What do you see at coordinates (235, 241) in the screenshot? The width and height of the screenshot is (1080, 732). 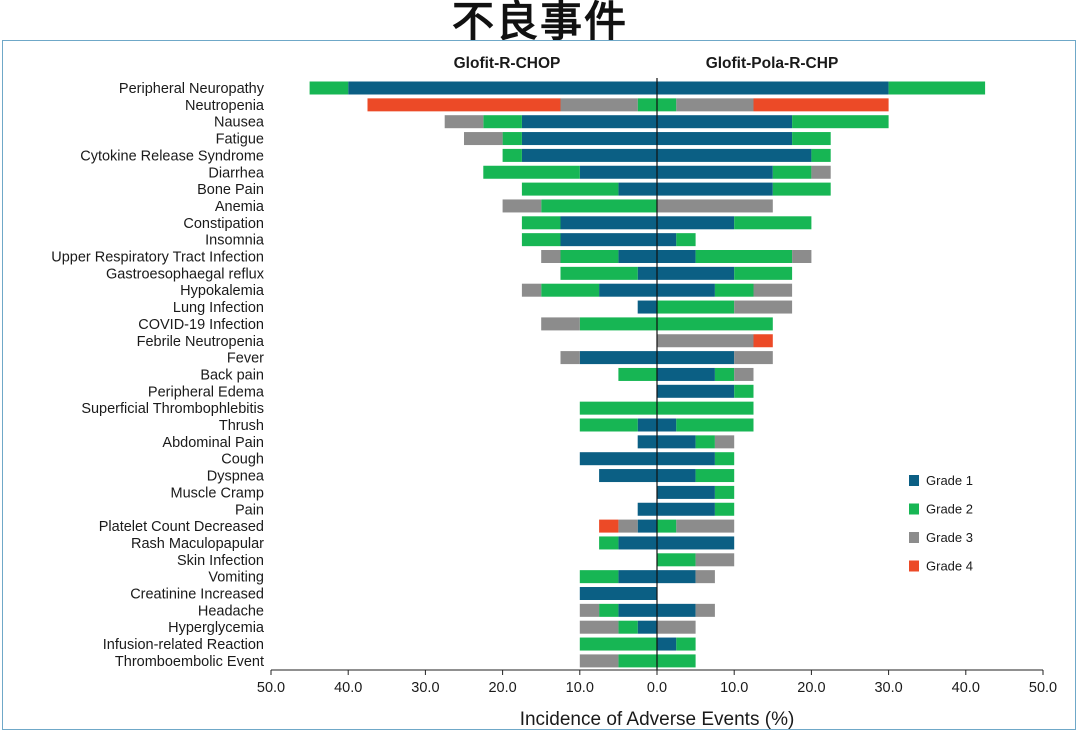 I see `category-label: Insomnia` at bounding box center [235, 241].